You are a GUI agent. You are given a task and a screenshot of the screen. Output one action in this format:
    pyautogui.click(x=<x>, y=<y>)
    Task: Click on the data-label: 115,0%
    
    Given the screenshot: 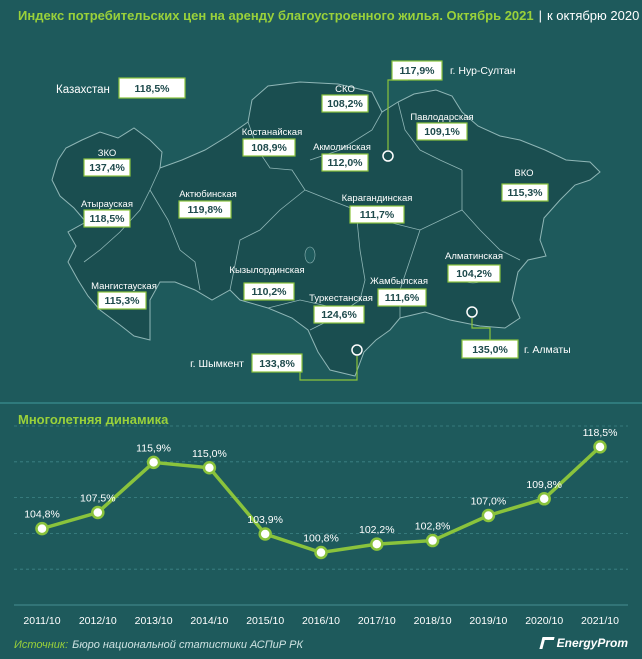 What is the action you would take?
    pyautogui.click(x=209, y=454)
    